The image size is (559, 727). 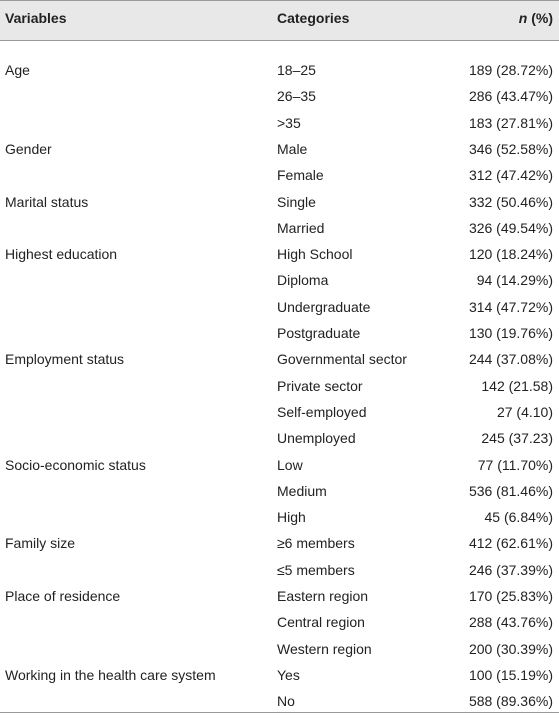 What do you see at coordinates (510, 227) in the screenshot?
I see `count: 326 (49.54%)` at bounding box center [510, 227].